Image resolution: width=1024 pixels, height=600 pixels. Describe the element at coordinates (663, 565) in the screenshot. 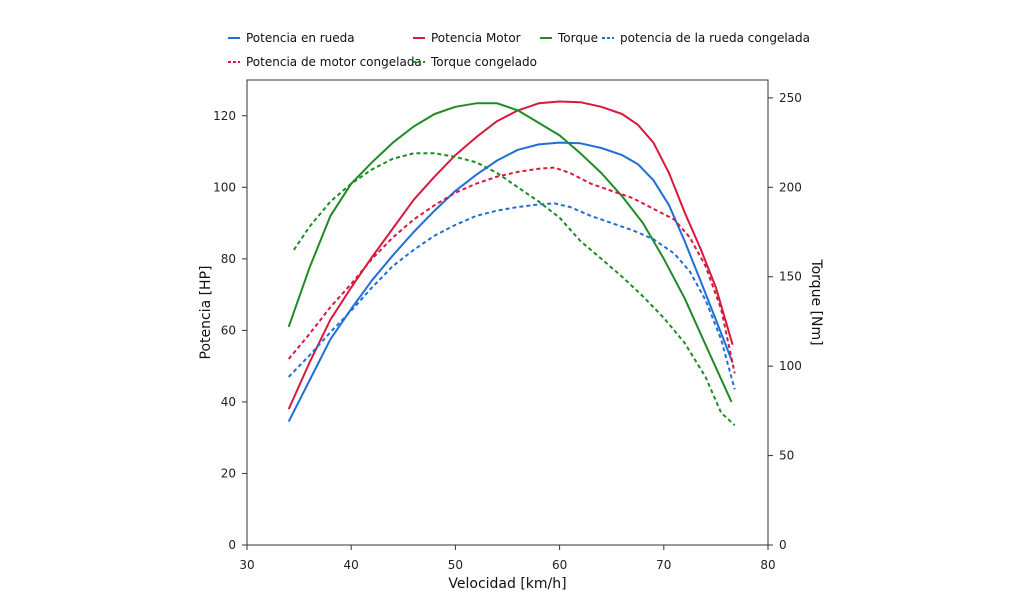

I see `x-tick-label: 70` at that location.